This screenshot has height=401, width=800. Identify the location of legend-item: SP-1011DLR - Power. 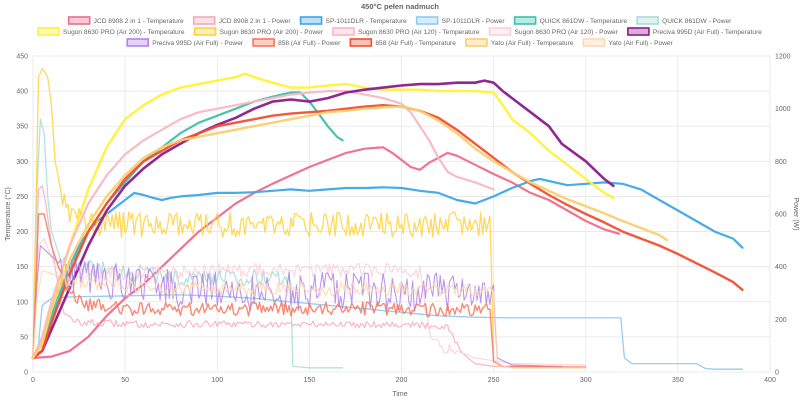
(460, 20).